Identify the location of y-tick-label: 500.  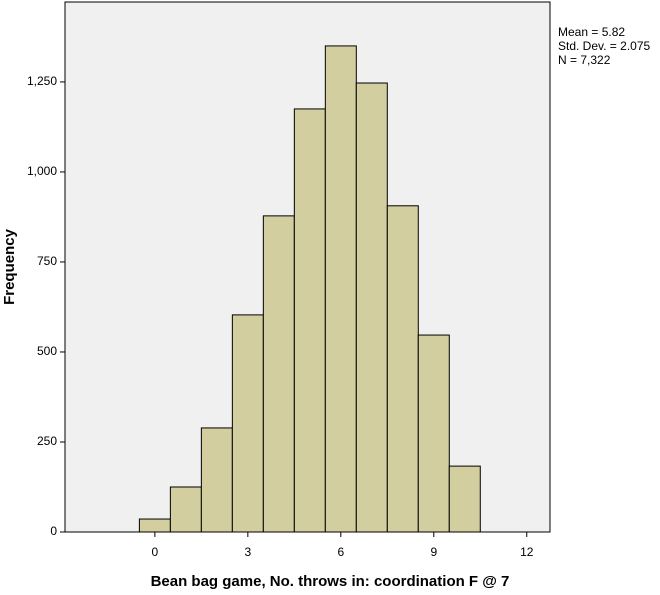
(47, 351).